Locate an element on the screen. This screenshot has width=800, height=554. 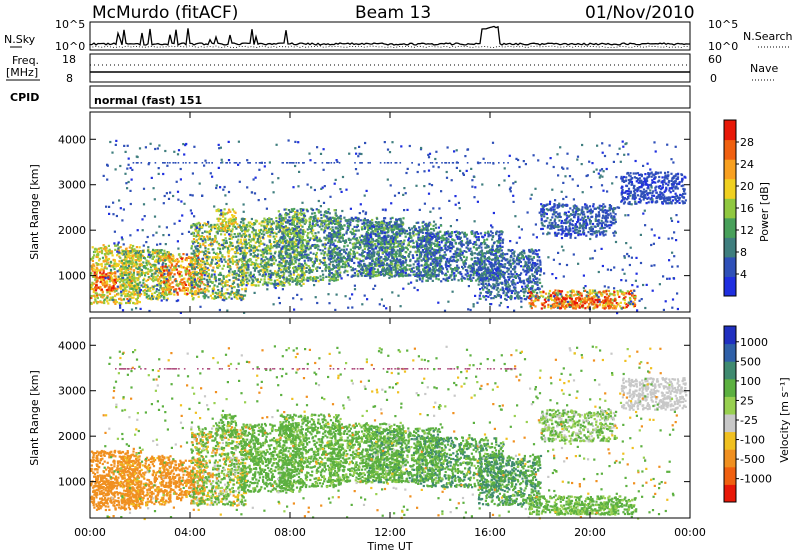
nave-tick-high: 60 is located at coordinates (715, 59).